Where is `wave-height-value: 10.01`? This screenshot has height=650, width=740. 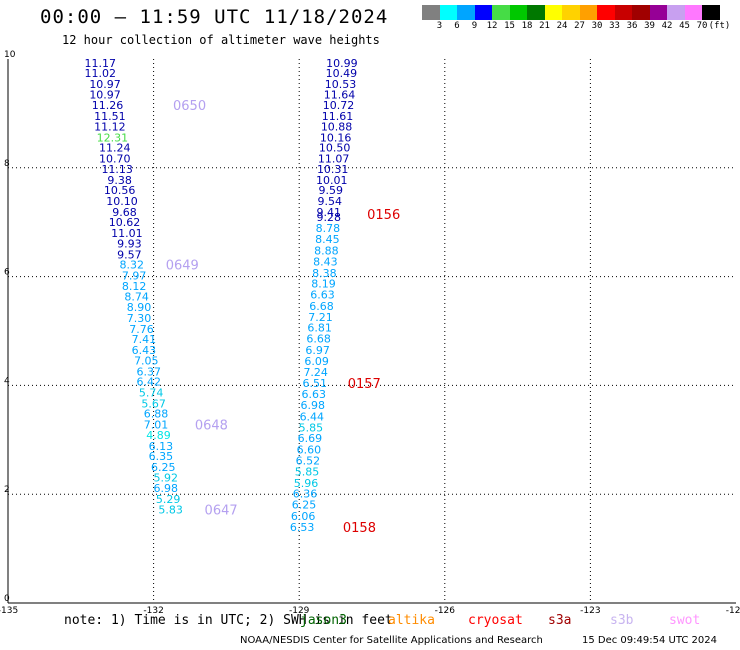
wave-height-value: 10.01 is located at coordinates (332, 180).